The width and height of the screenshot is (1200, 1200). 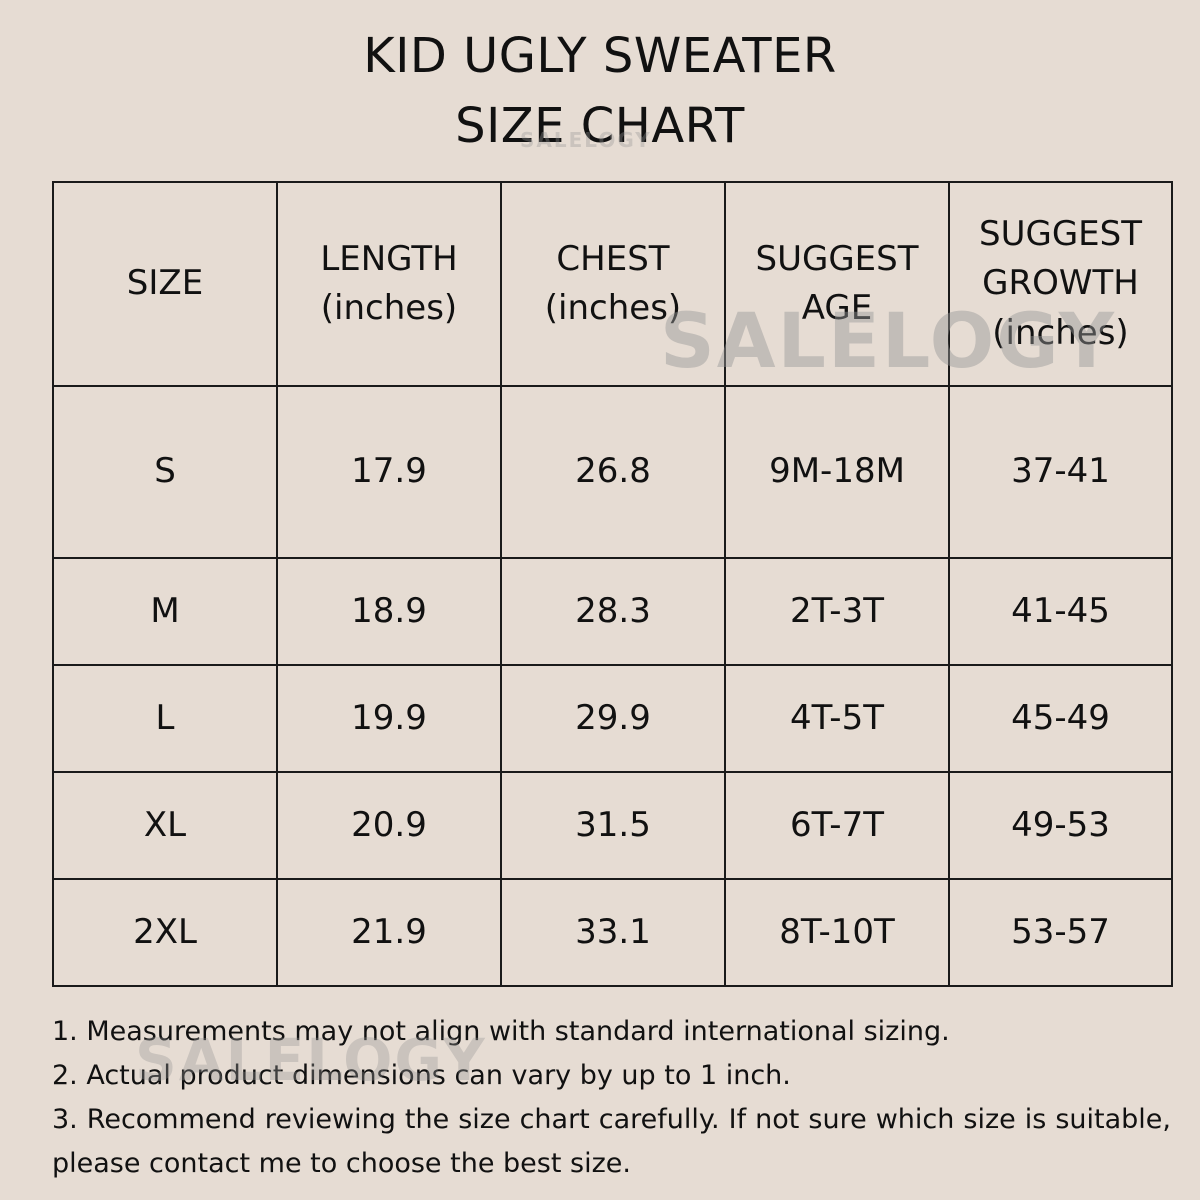 What do you see at coordinates (837, 611) in the screenshot?
I see `table-cell: 2T-3T` at bounding box center [837, 611].